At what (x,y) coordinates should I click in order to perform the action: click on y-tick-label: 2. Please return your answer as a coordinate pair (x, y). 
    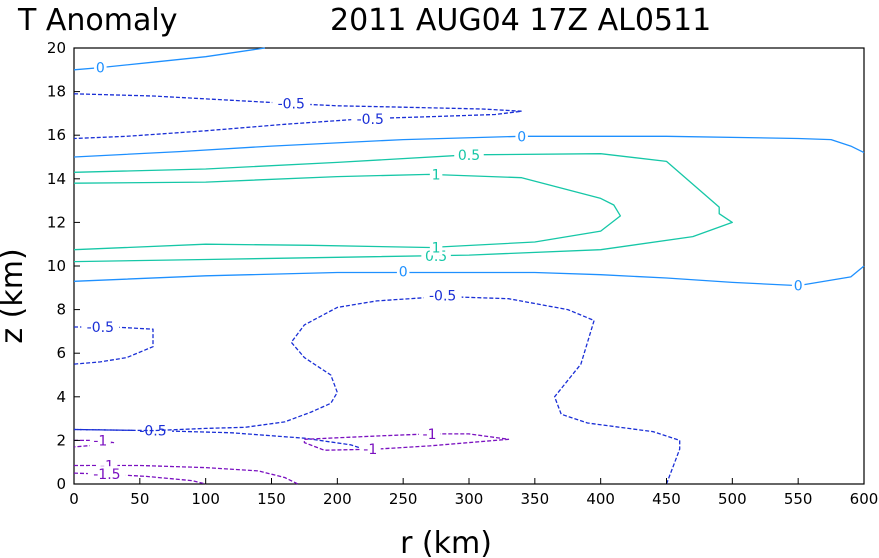
    Looking at the image, I should click on (61, 440).